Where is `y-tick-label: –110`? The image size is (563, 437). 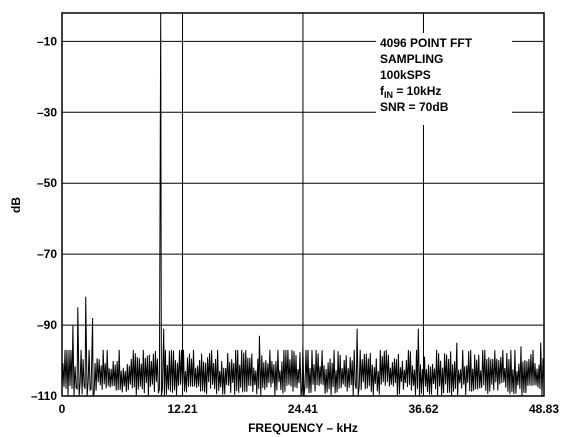
y-tick-label: –110 is located at coordinates (44, 396).